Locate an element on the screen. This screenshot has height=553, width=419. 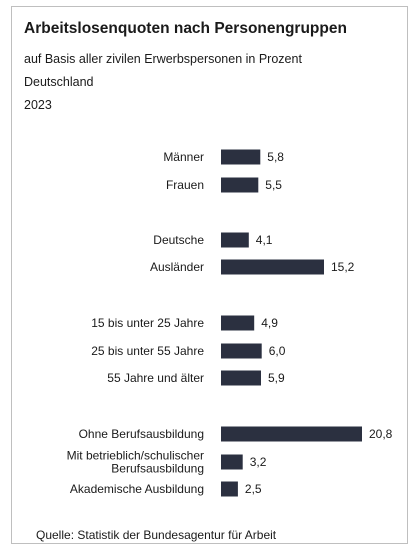
value-label-3: 15,2 is located at coordinates (343, 267).